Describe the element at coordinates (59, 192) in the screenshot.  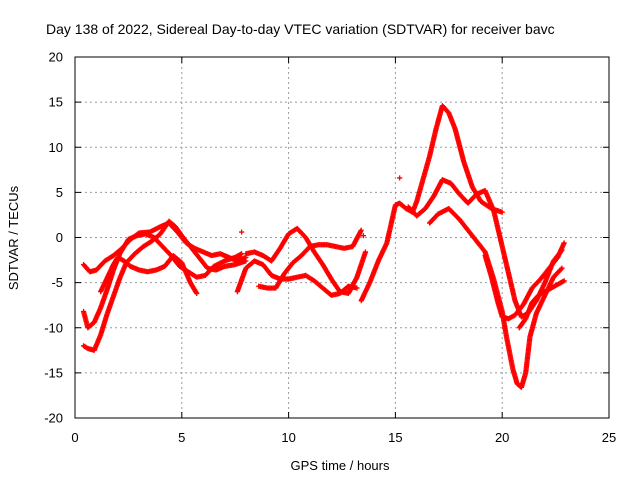
I see `y-tick-label: 5` at that location.